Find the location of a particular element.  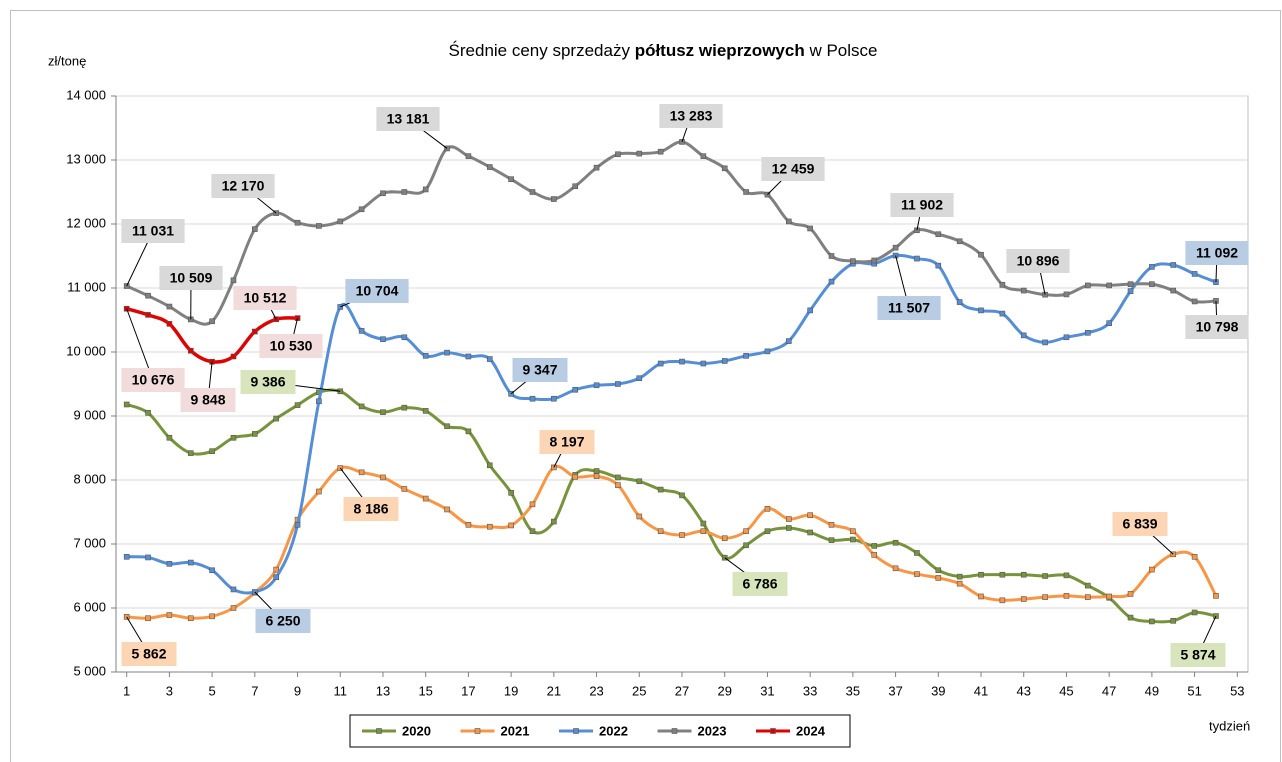

data-label: 10 896 is located at coordinates (1038, 261).